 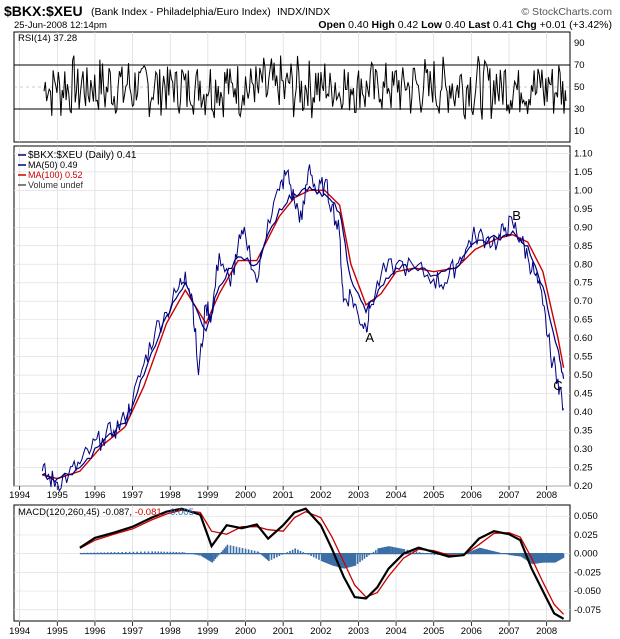 What do you see at coordinates (583, 468) in the screenshot?
I see `price-tick-label: 0.25` at bounding box center [583, 468].